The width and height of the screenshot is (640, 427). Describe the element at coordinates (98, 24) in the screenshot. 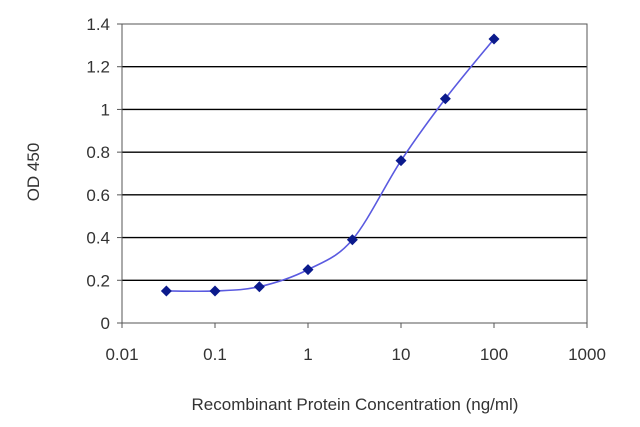

I see `y-tick-label: 1.4` at that location.